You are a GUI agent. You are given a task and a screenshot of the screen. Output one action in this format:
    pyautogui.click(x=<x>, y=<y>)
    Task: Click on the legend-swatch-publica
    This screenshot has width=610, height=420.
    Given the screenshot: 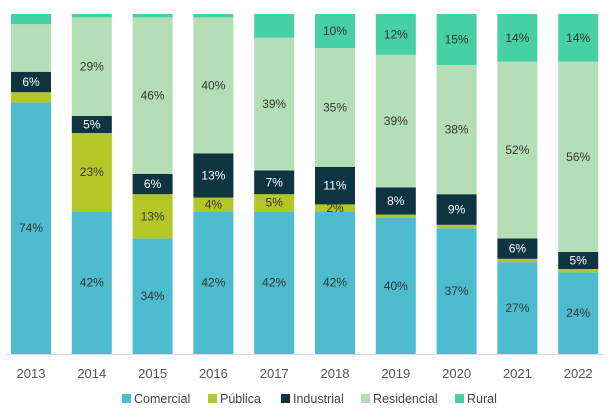 What is the action you would take?
    pyautogui.click(x=212, y=398)
    